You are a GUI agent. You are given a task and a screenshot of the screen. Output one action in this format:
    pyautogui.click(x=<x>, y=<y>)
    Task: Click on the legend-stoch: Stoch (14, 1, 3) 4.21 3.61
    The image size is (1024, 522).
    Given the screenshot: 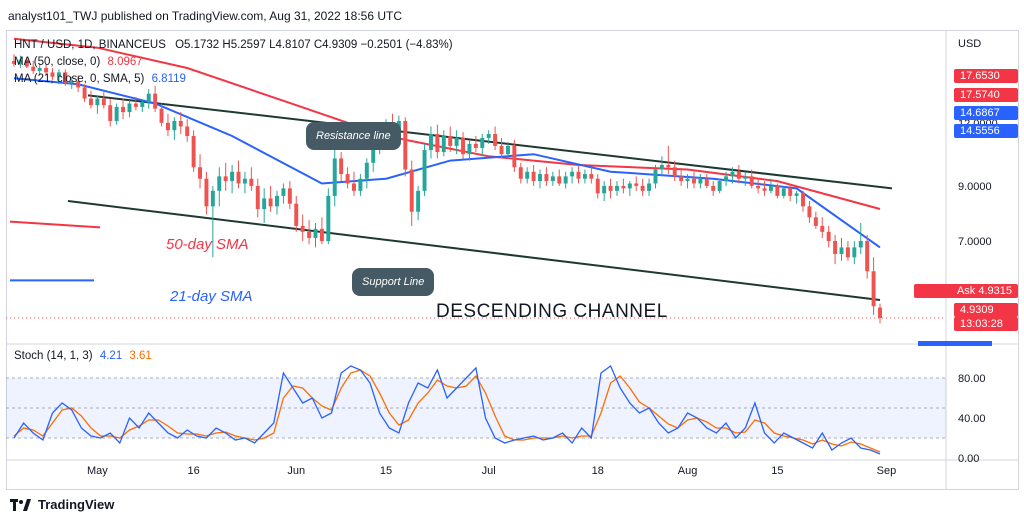 What is the action you would take?
    pyautogui.click(x=83, y=356)
    